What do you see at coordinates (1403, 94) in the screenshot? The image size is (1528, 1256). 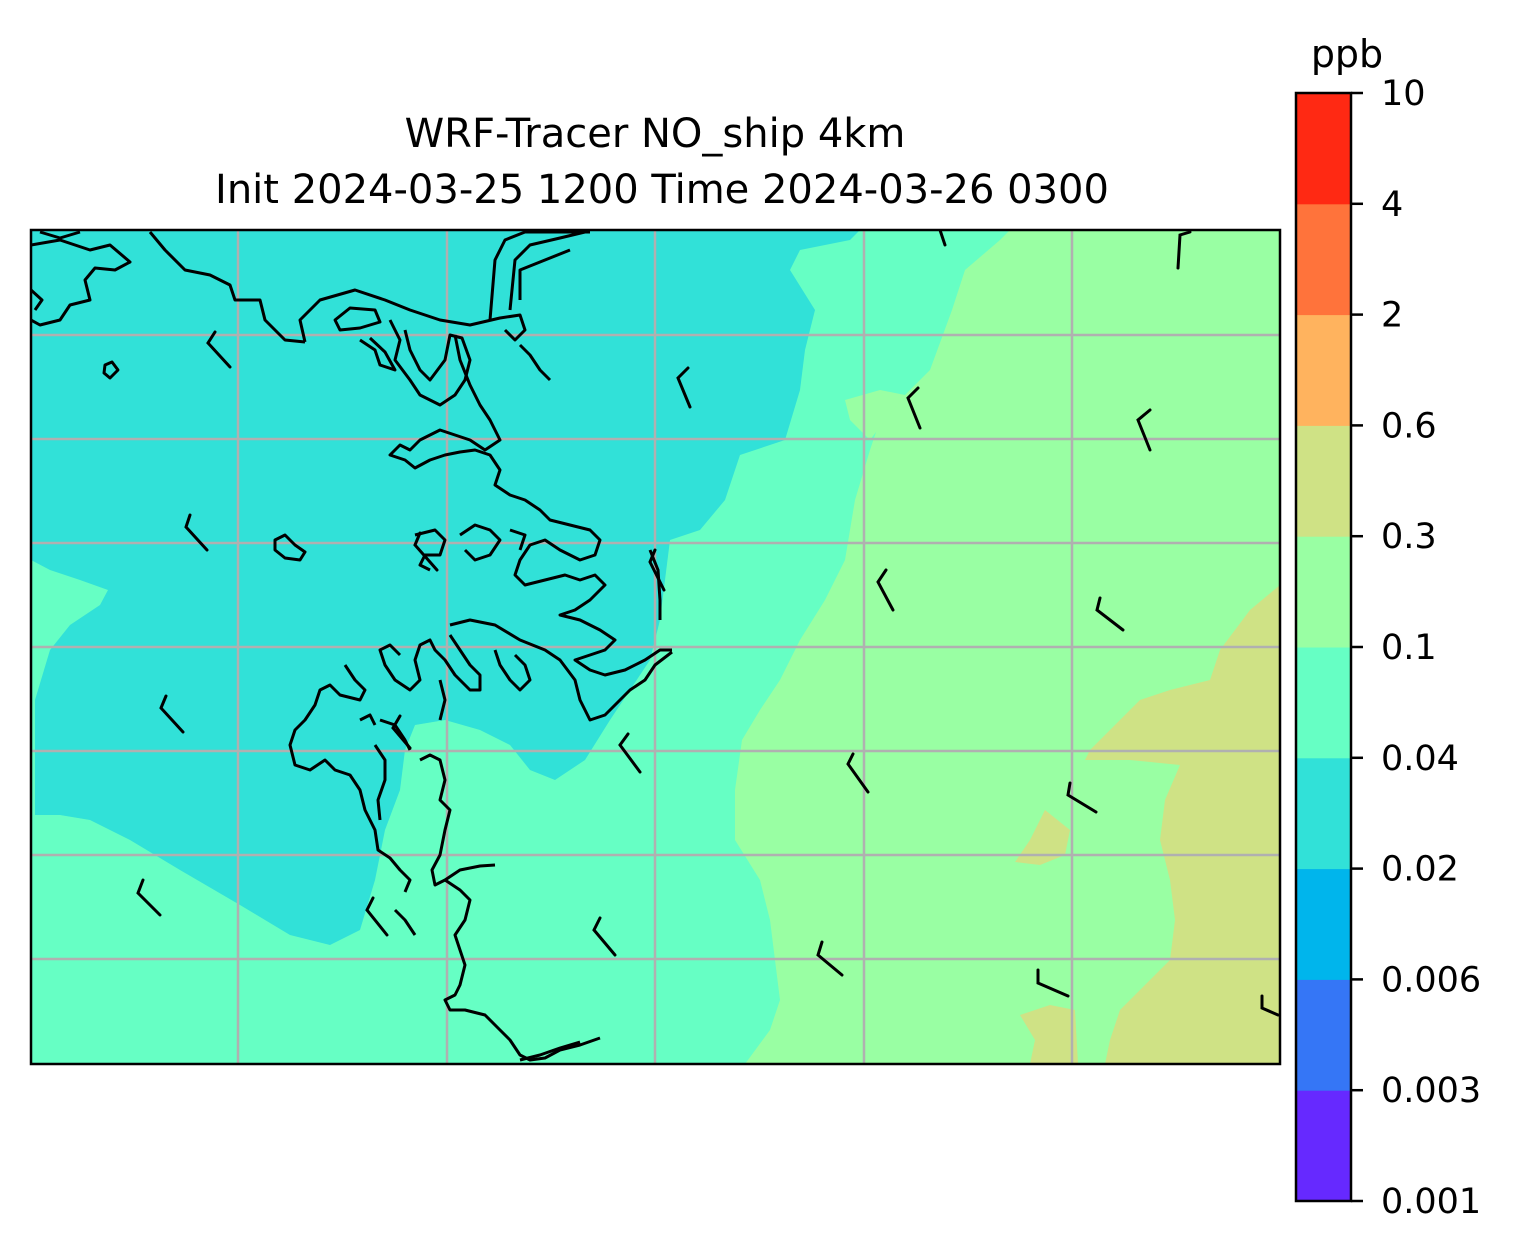 I see `colorbar-tick-label: 10` at bounding box center [1403, 94].